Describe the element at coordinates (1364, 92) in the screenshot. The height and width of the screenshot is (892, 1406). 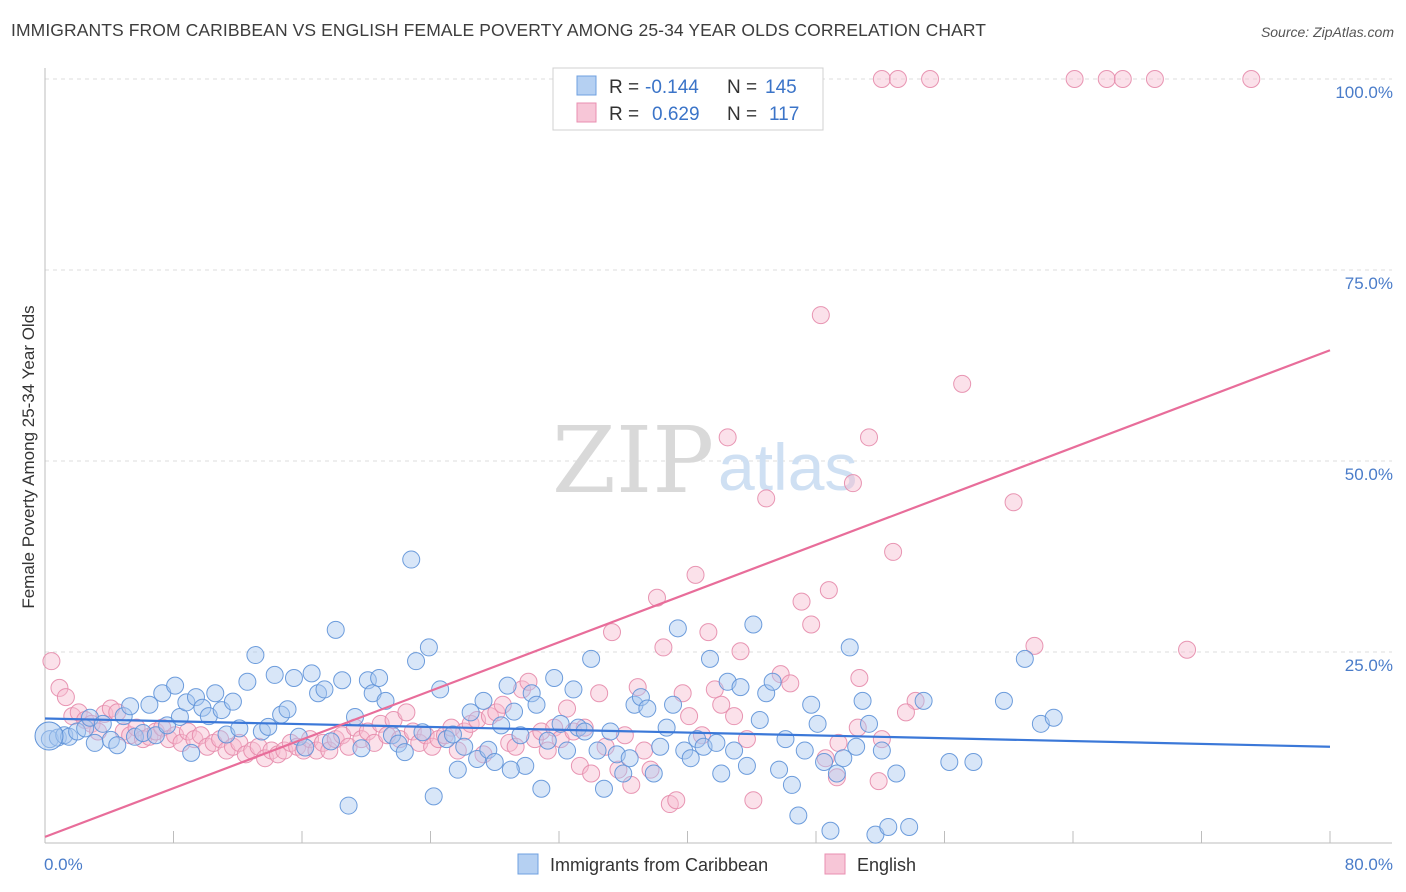
I see `y-tick-label: 100.0%` at that location.